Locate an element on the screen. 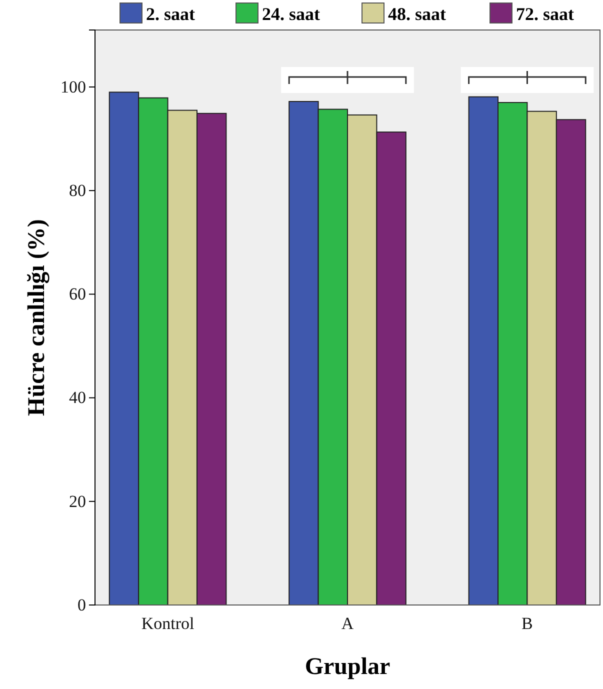  x-tick-label: Kontrol is located at coordinates (167, 624).